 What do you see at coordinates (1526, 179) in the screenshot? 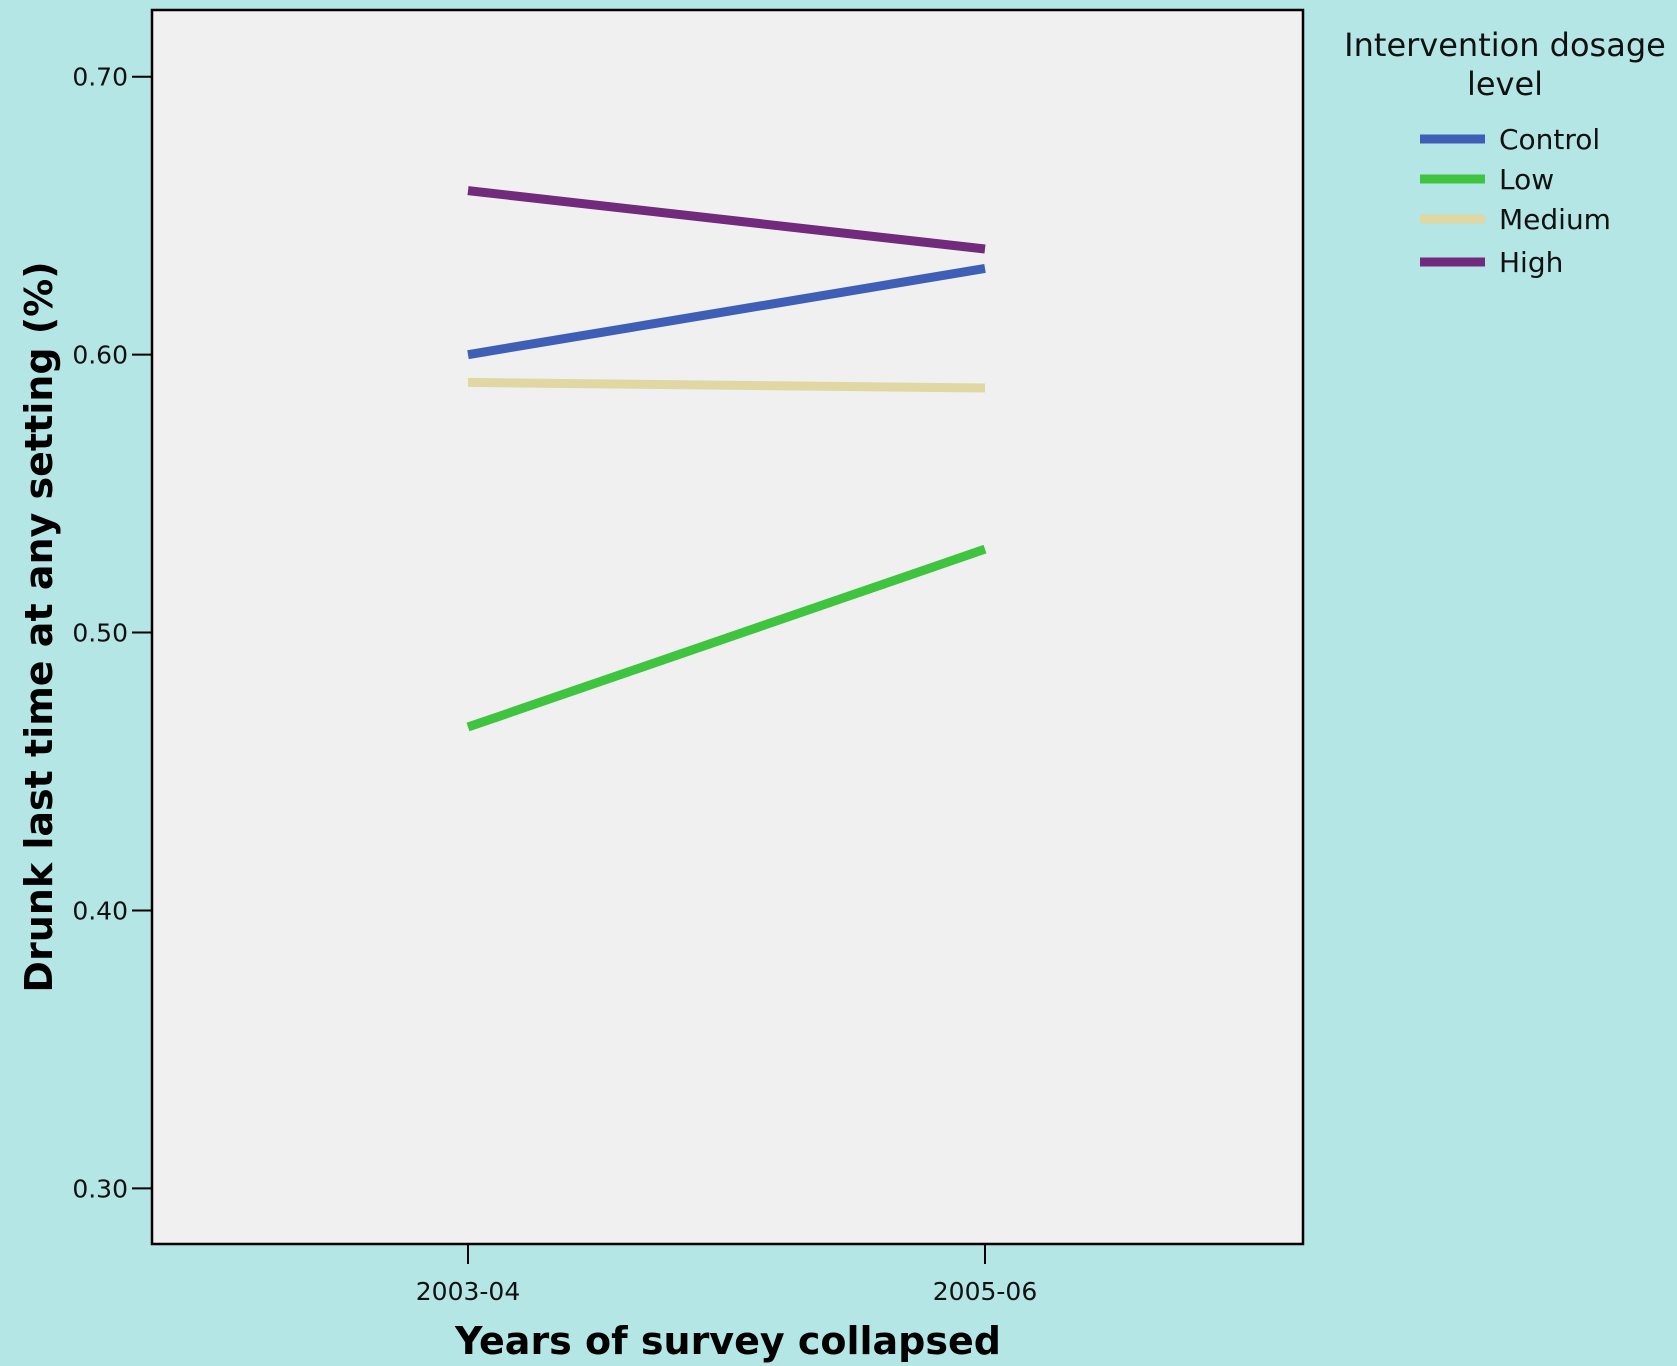
I see `legend-label-low: Low` at bounding box center [1526, 179].